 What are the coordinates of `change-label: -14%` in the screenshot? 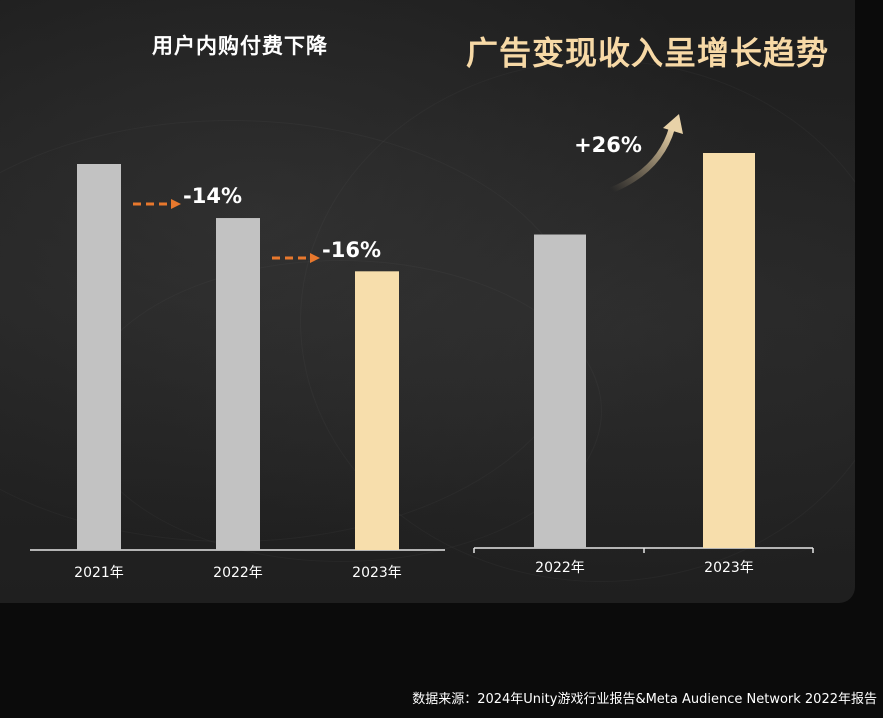 It's located at (212, 196).